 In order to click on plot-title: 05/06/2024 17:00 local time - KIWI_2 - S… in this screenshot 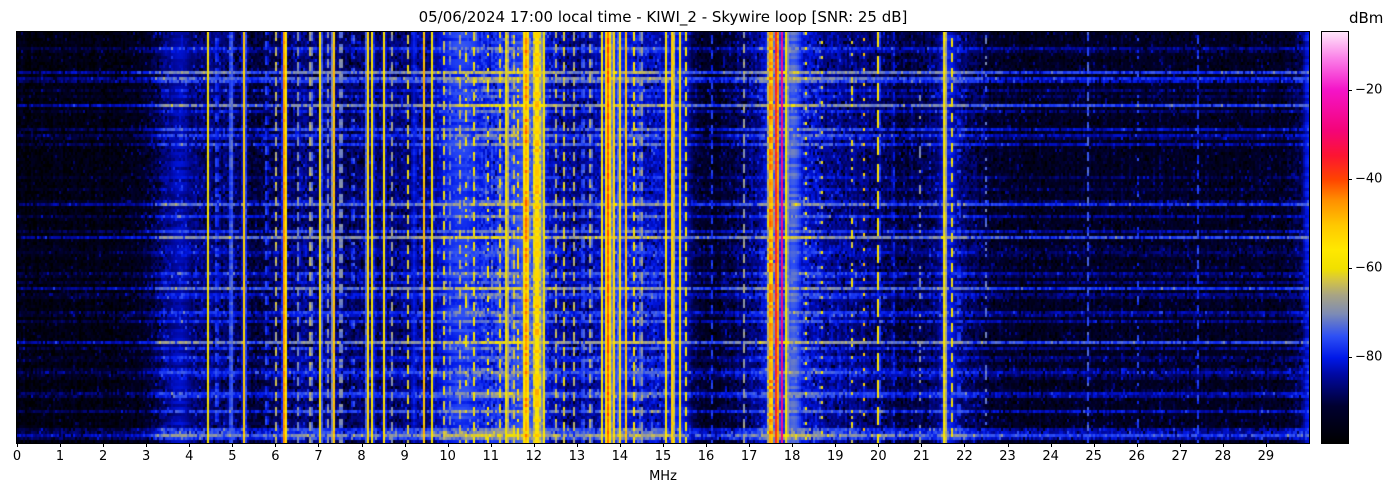, I will do `click(663, 17)`.